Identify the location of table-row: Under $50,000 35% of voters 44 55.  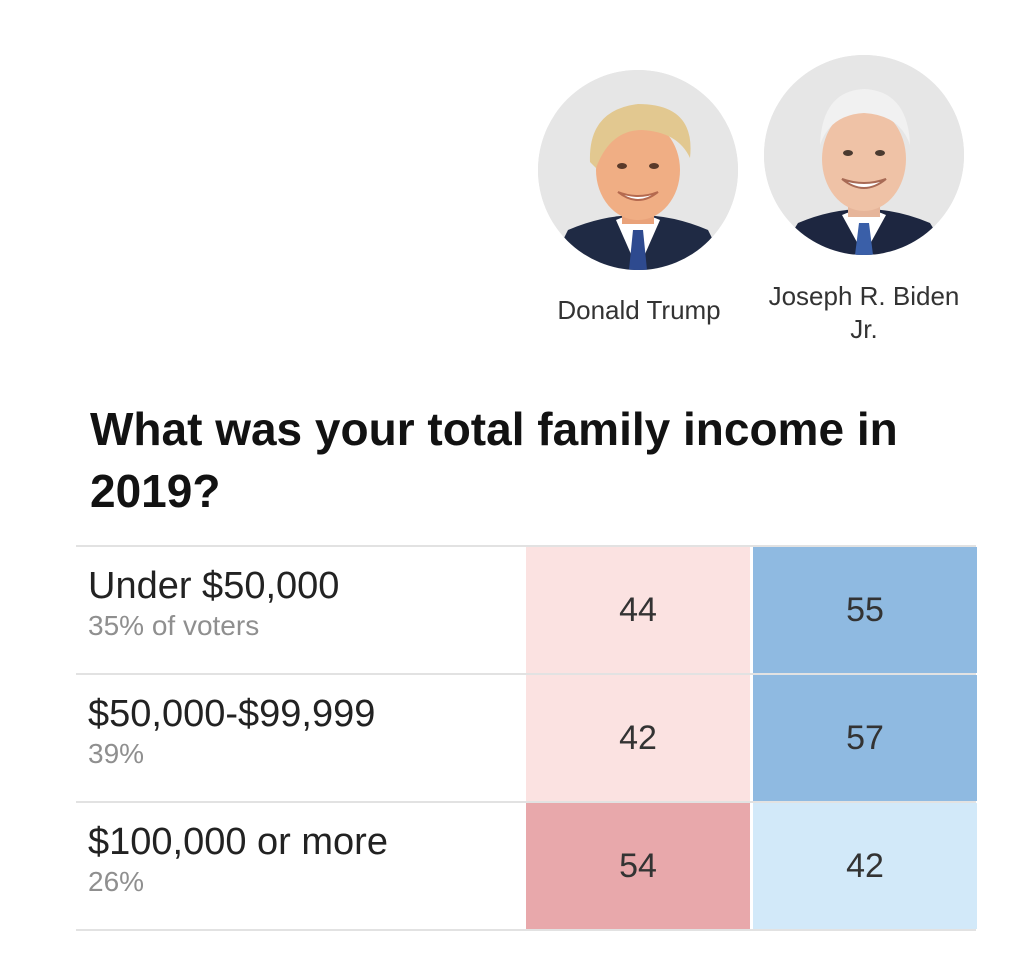
(526, 611).